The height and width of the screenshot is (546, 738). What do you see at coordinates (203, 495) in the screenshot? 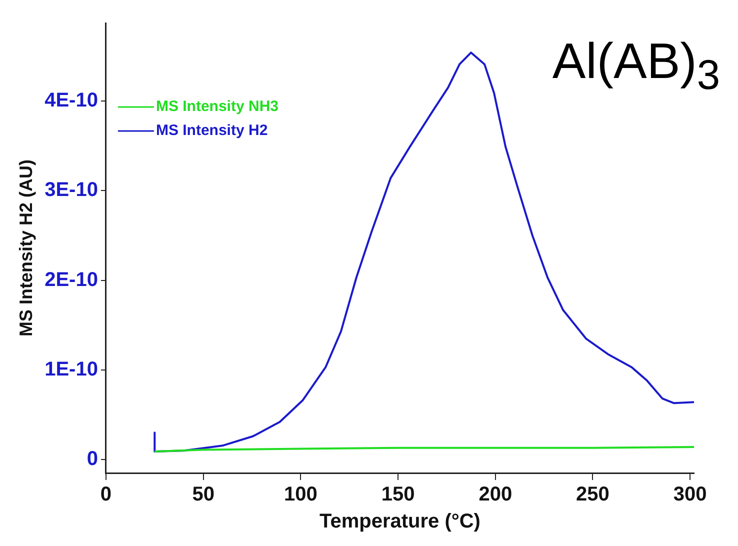
I see `x-tick-label: 50` at bounding box center [203, 495].